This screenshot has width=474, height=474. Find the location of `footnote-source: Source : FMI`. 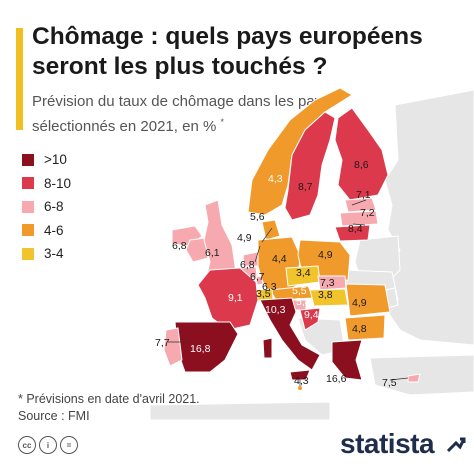

footnote-source: Source : FMI is located at coordinates (54, 416).